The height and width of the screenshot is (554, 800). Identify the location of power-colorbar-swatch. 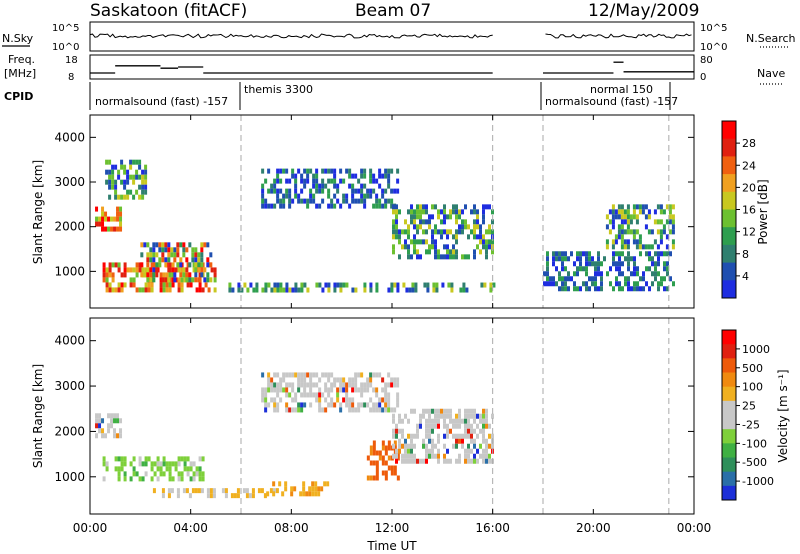
(729, 165).